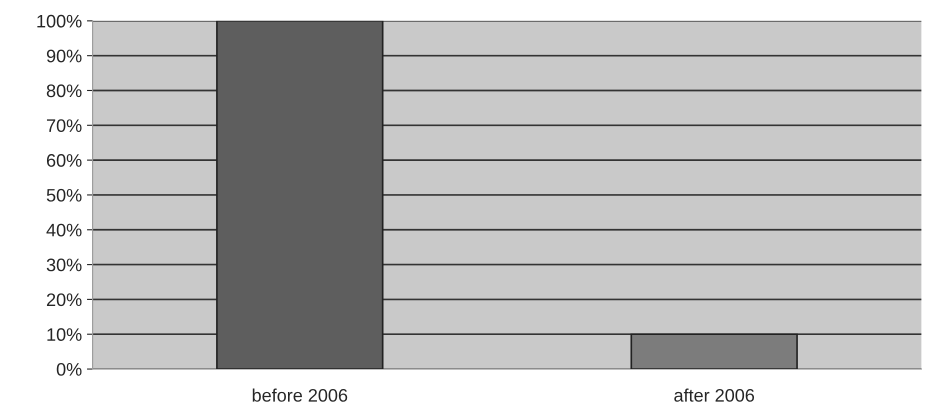 Image resolution: width=926 pixels, height=417 pixels. Describe the element at coordinates (64, 125) in the screenshot. I see `y-tick-label: 70%` at that location.